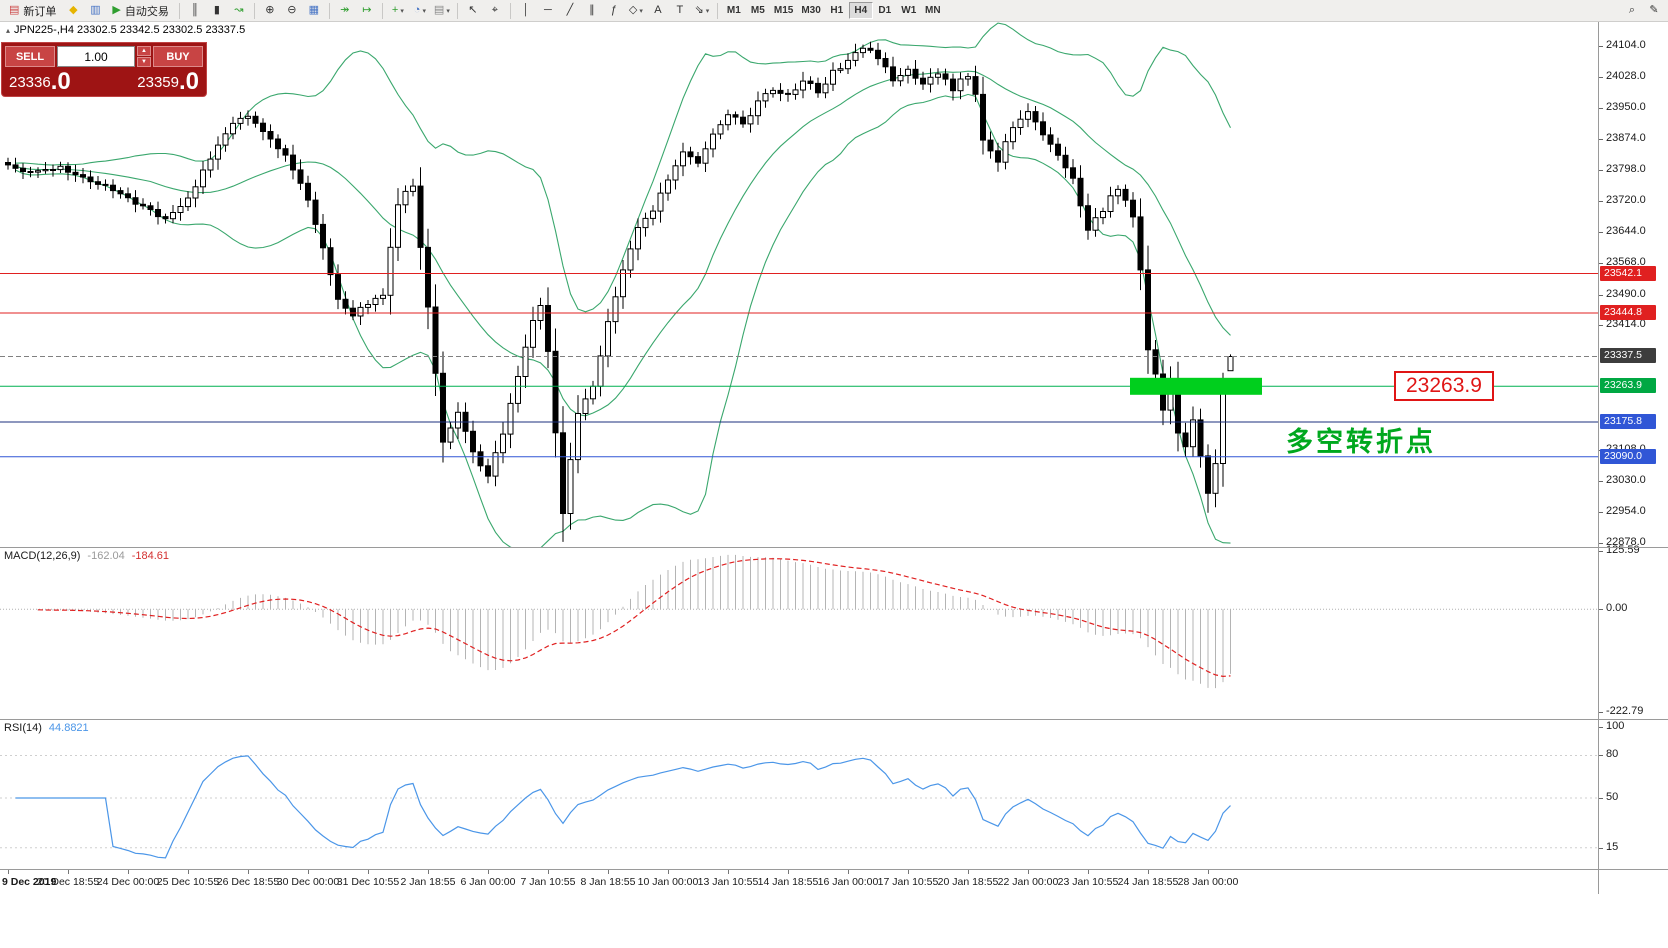 The width and height of the screenshot is (1668, 948). What do you see at coordinates (140, 11) in the screenshot?
I see `autotrading-button: ▶ 自动交易` at bounding box center [140, 11].